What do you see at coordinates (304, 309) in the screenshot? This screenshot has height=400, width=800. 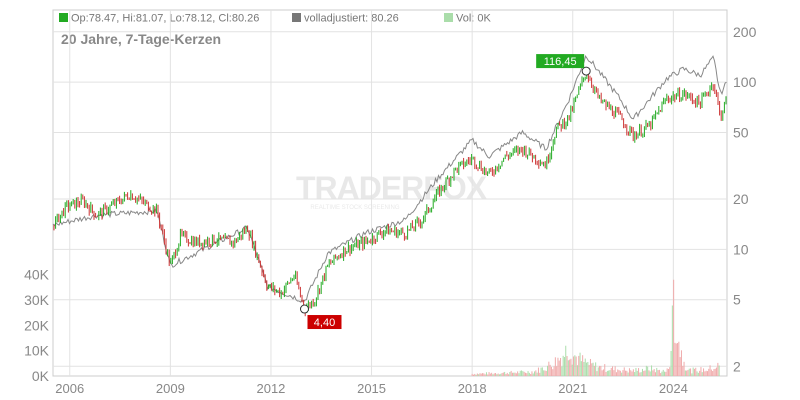 I see `low-marker` at bounding box center [304, 309].